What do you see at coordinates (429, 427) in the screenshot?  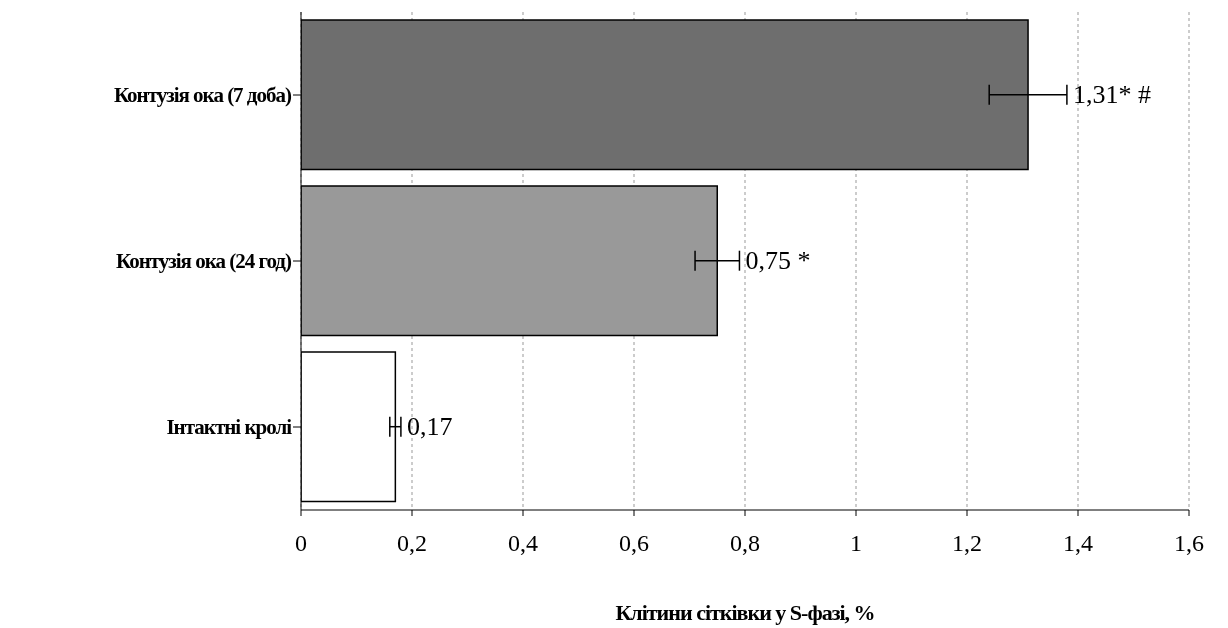 I see `data-label: 0,17` at bounding box center [429, 427].